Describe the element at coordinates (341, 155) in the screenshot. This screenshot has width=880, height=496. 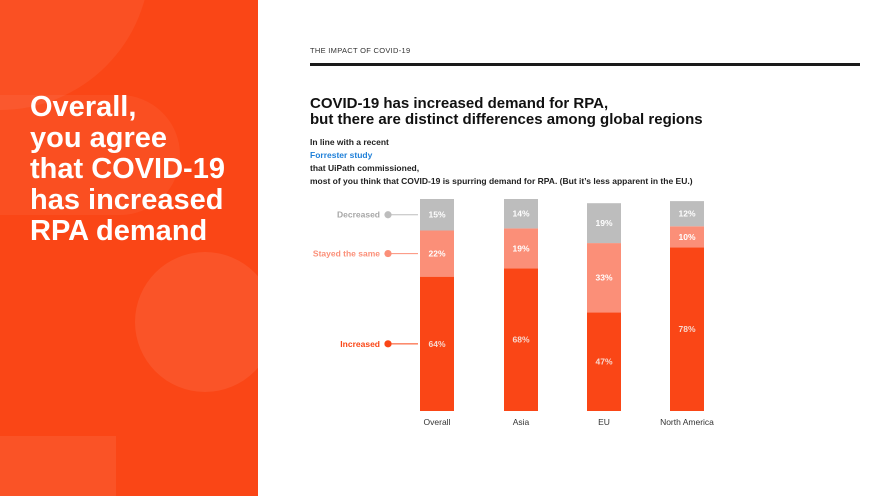
I see `forrester-study-link: Forrester study` at that location.